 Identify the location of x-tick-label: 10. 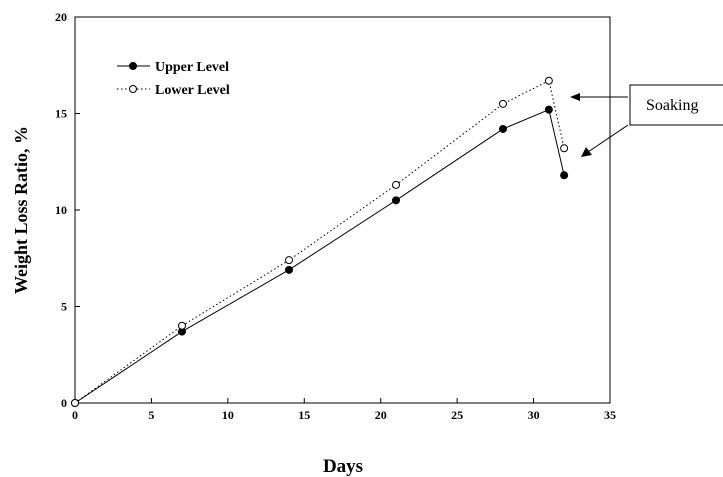
(228, 415).